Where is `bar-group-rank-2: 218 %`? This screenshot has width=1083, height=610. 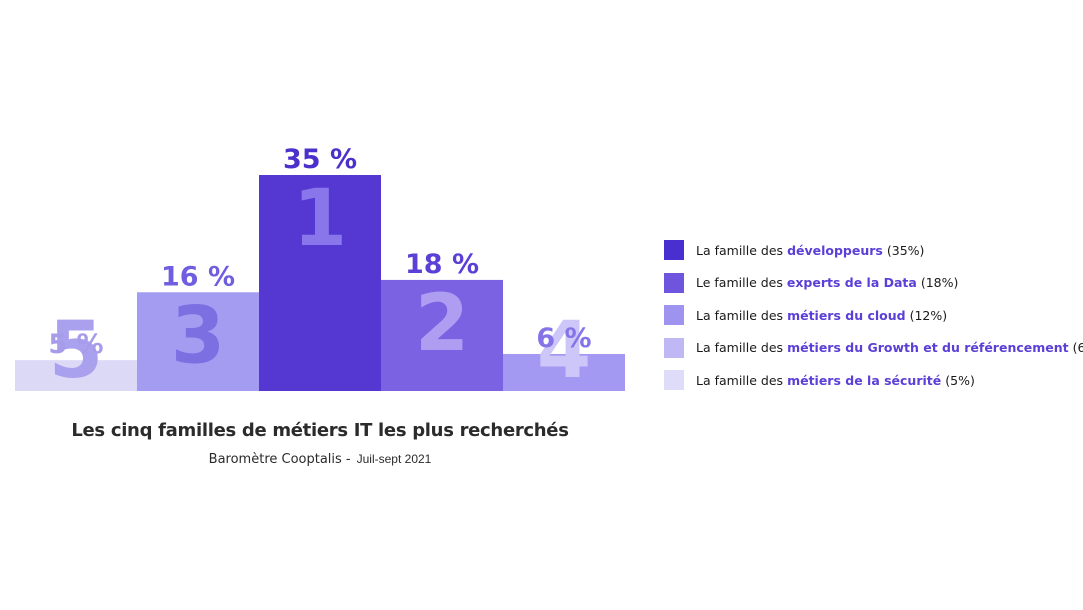 bar-group-rank-2: 218 % is located at coordinates (442, 320).